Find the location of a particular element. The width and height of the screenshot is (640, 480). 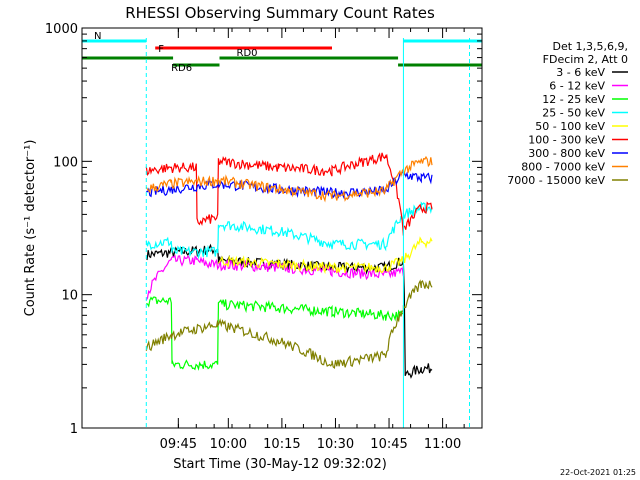

y-tick-label: 1000 is located at coordinates (61, 29).